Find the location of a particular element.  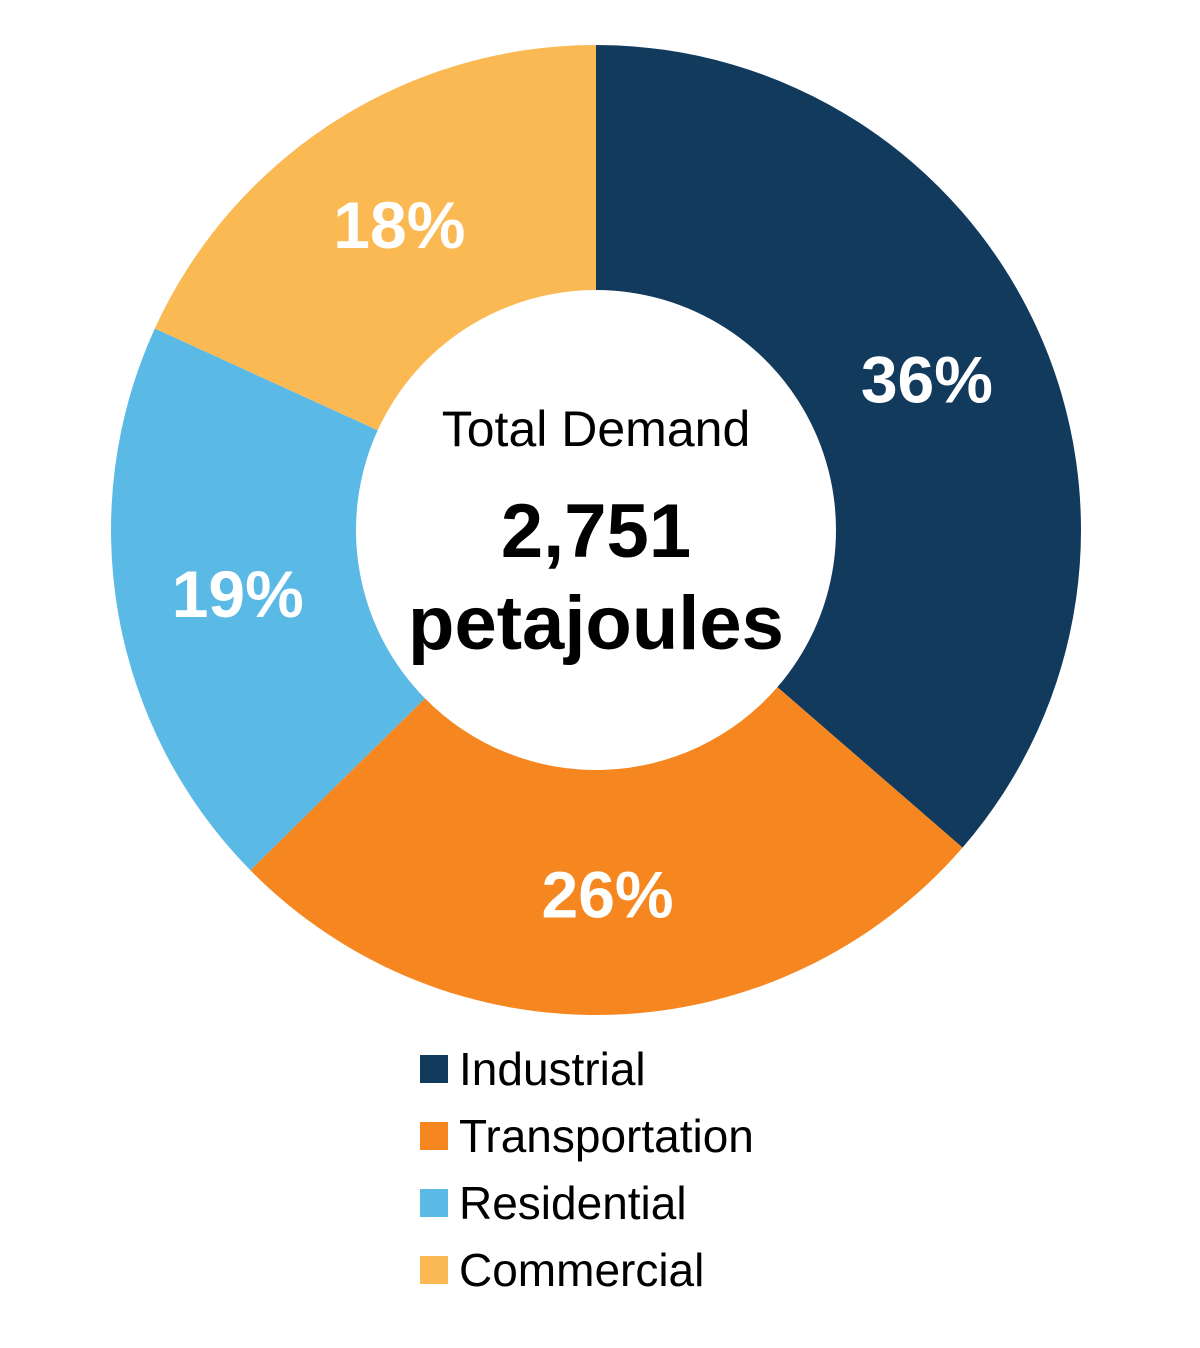

legend-label-transportation: Transportation is located at coordinates (606, 1136).